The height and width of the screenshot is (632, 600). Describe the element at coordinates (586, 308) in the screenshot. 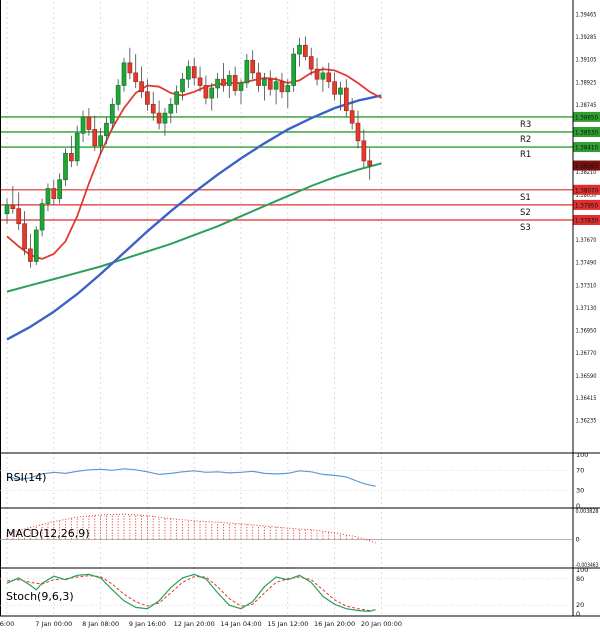

I see `price-tick-label: 1.37130` at that location.